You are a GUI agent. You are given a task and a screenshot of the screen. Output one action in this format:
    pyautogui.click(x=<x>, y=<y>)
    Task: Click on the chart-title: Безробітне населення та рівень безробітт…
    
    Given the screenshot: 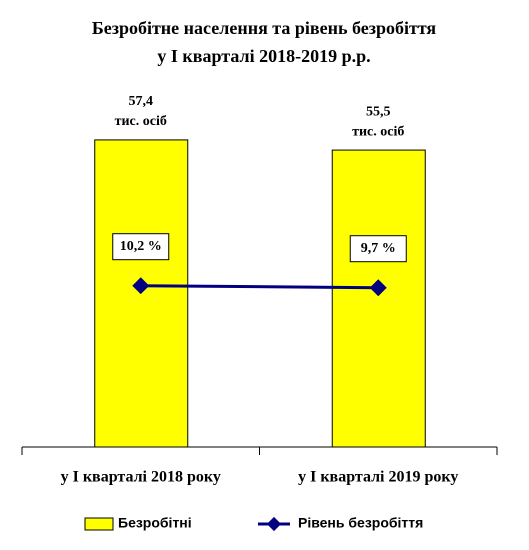 What is the action you would take?
    pyautogui.click(x=264, y=28)
    